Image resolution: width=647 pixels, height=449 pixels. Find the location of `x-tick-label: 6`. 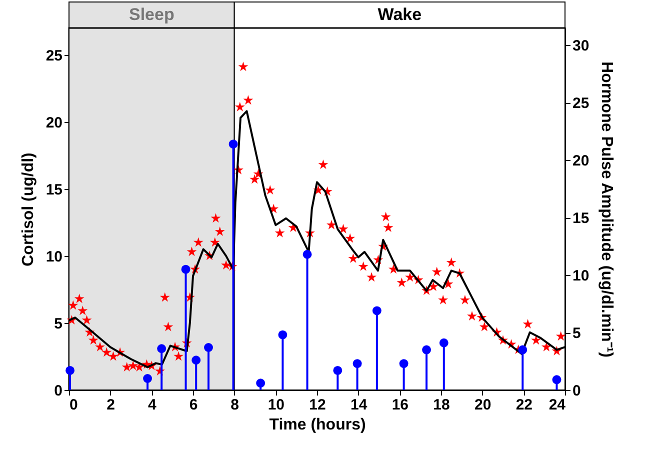

x-tick-label: 6 is located at coordinates (193, 405).